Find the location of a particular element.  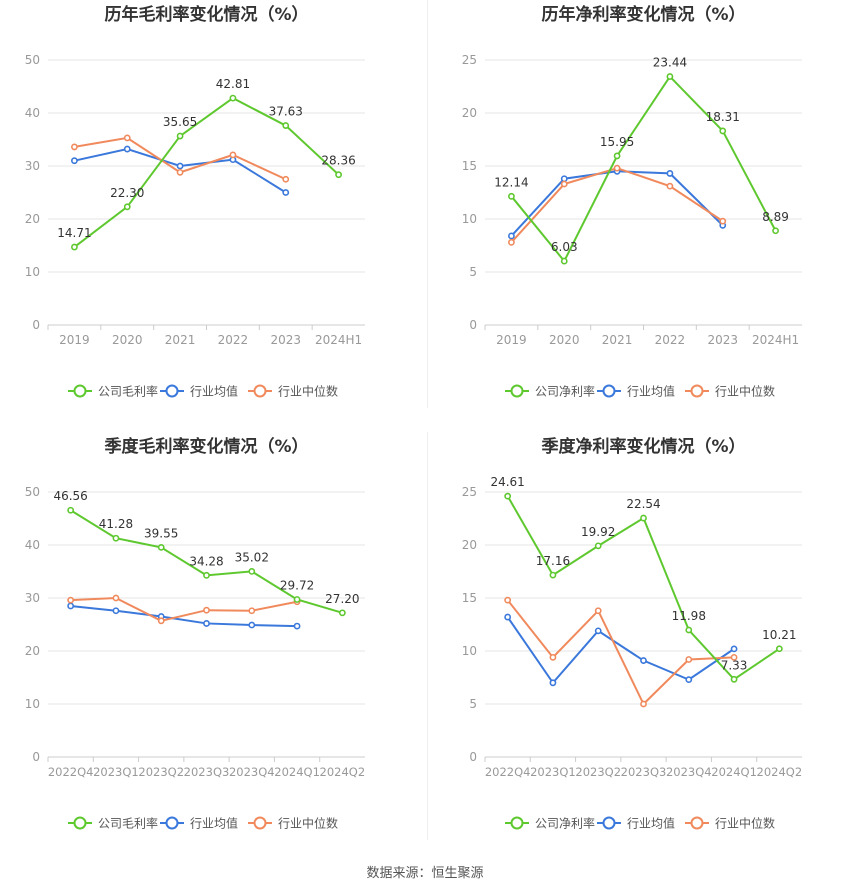

x-tick-label: 2020 is located at coordinates (127, 340).